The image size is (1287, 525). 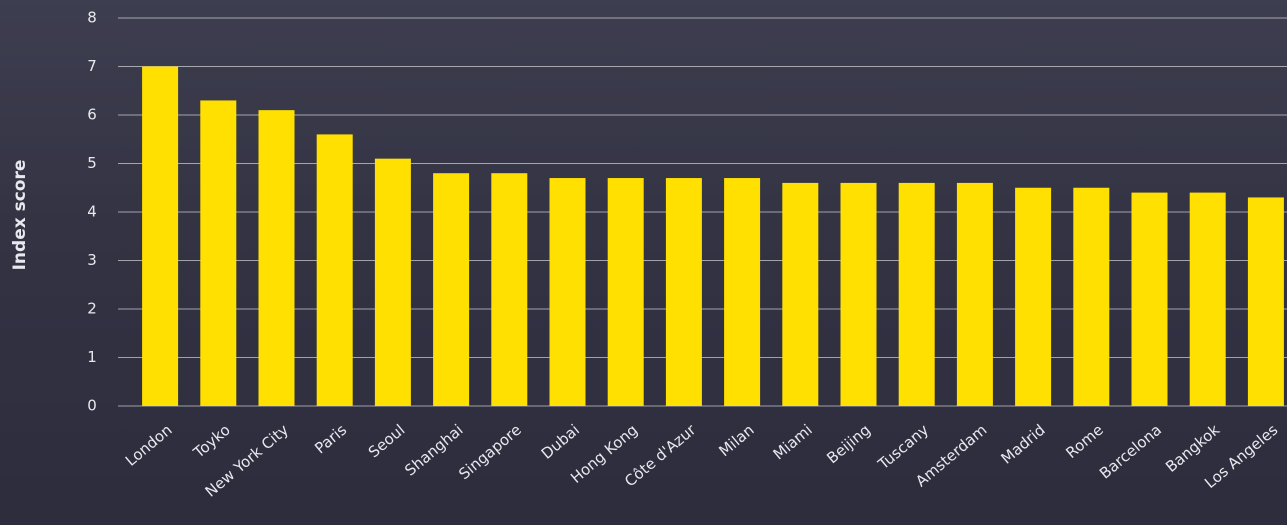 I want to click on y-tick-label: 2, so click(x=92, y=309).